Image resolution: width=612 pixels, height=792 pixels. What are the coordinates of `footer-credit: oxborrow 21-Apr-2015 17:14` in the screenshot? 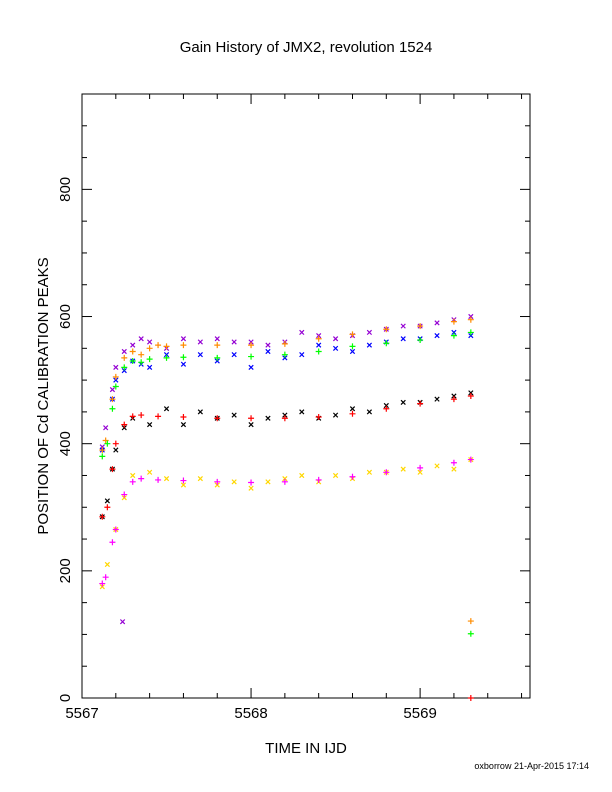 It's located at (531, 766).